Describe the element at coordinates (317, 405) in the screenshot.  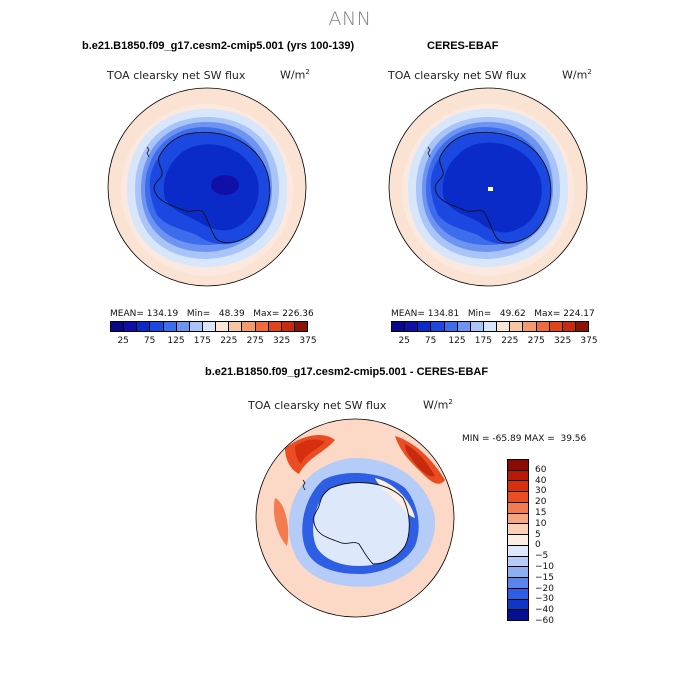
I see `diff-plot-label: TOA clearsky net SW flux` at that location.